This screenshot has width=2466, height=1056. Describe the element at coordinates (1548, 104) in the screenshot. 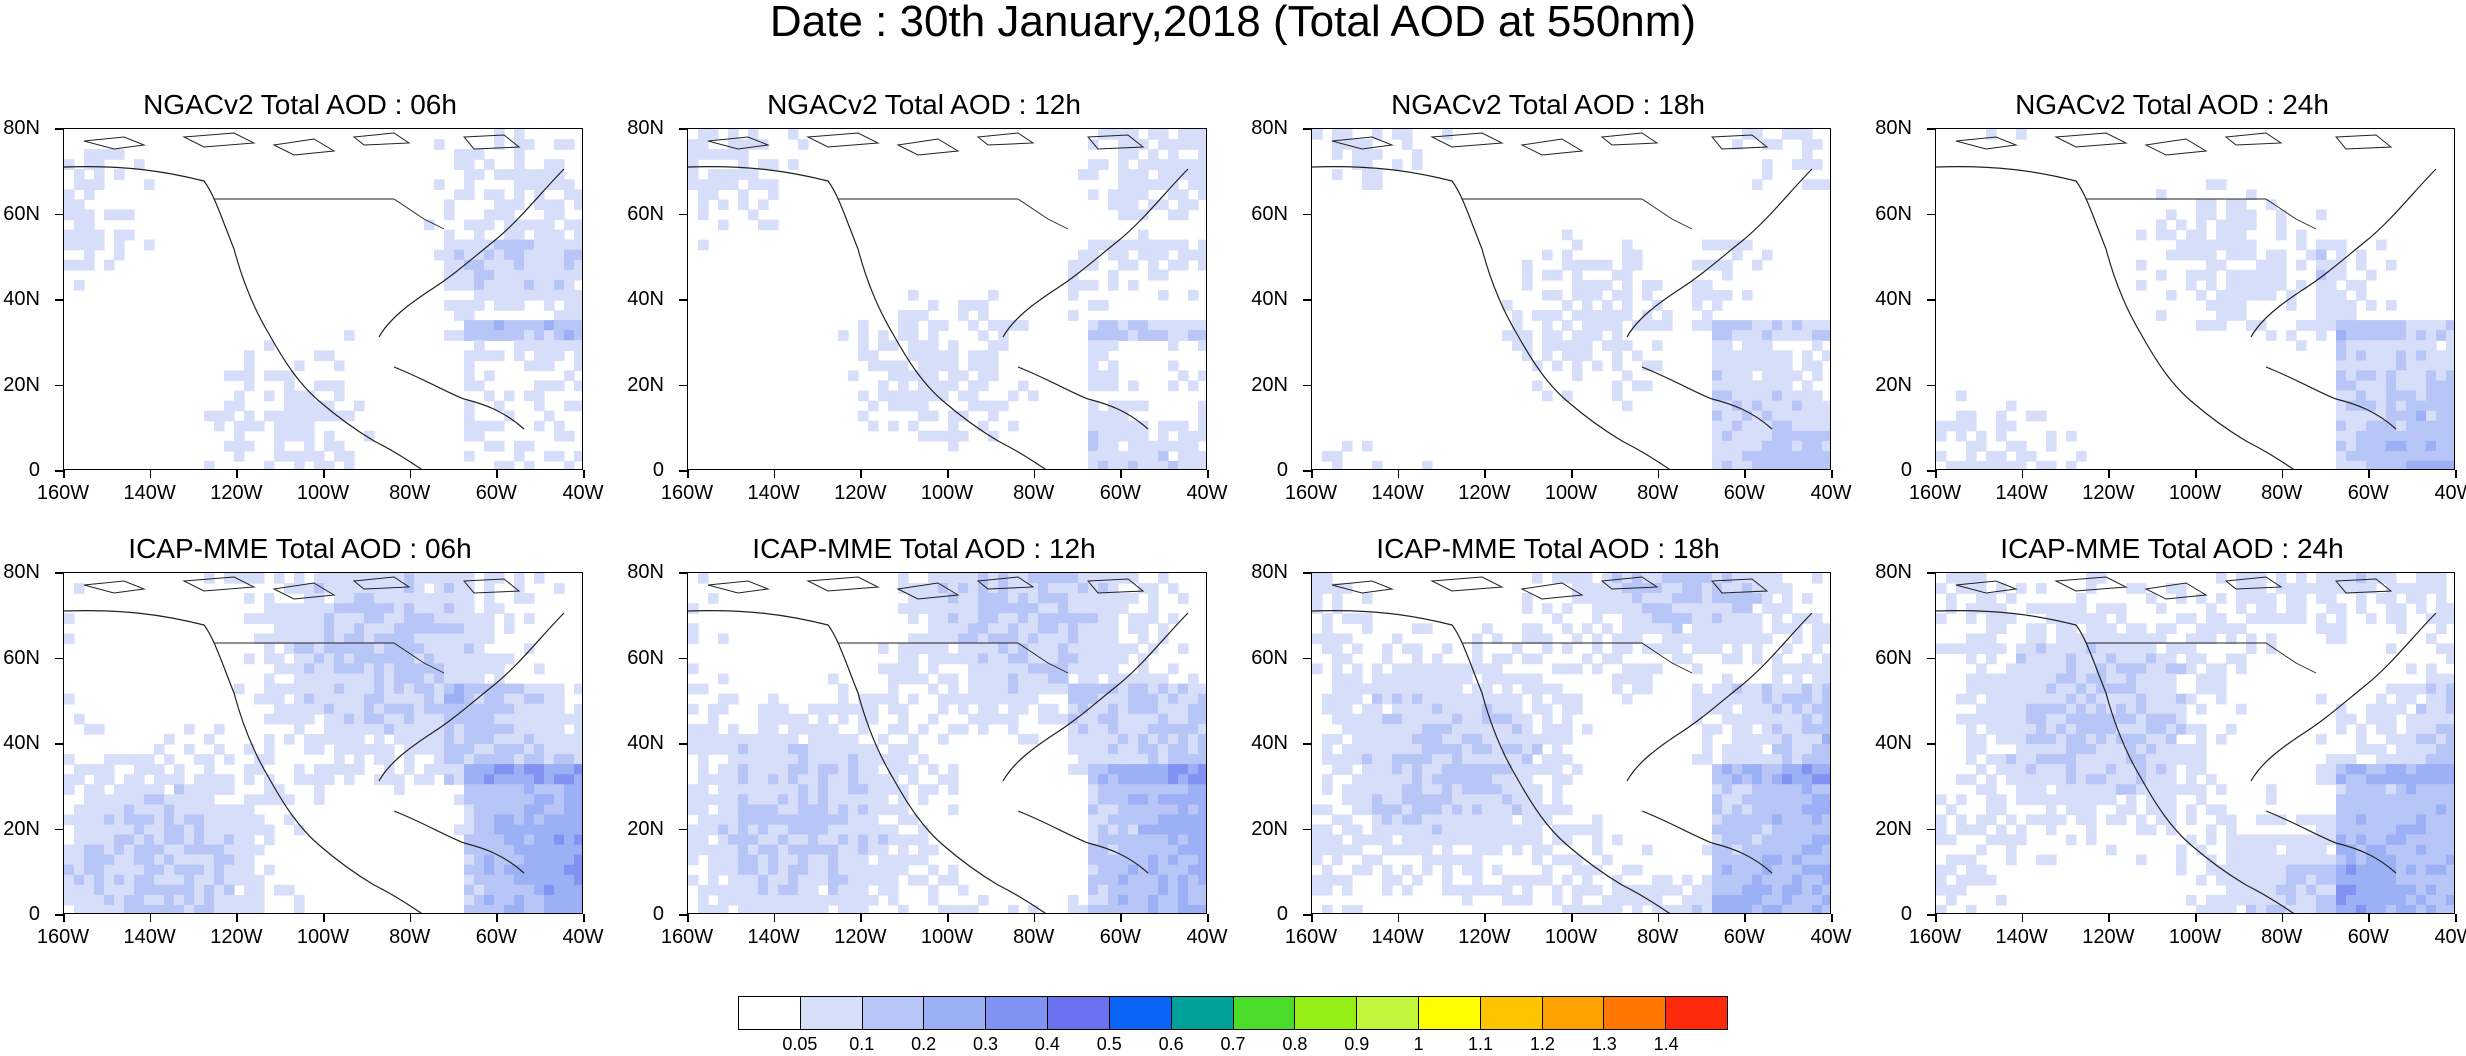

I see `panel-title: NGACv2 Total AOD : 18h` at that location.